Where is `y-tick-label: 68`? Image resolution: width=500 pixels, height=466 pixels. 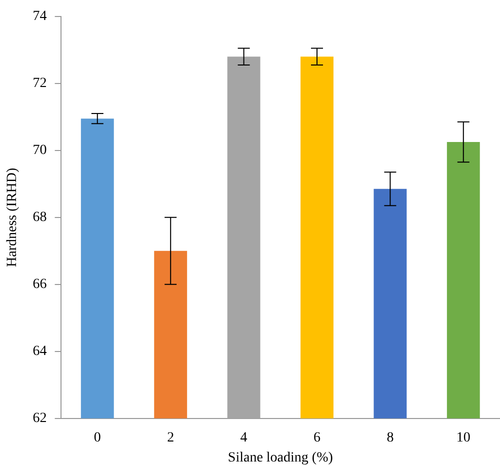
y-tick-label: 68 is located at coordinates (39, 218).